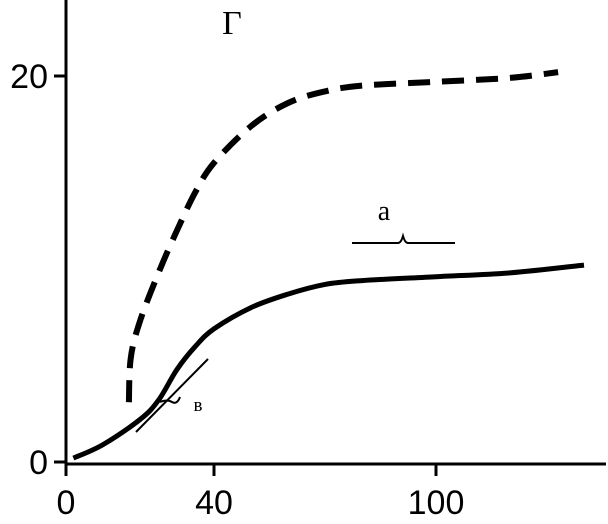 This screenshot has height=524, width=608. I want to click on tangent-line-b, so click(172, 395).